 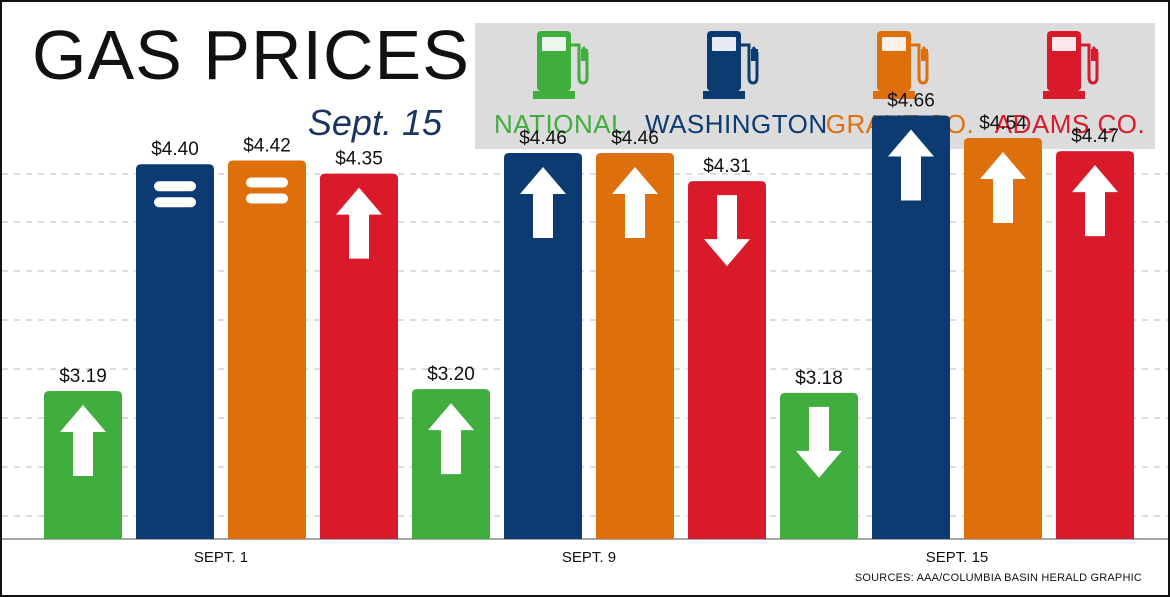 I want to click on page-title: GAS PRICES, so click(x=251, y=55).